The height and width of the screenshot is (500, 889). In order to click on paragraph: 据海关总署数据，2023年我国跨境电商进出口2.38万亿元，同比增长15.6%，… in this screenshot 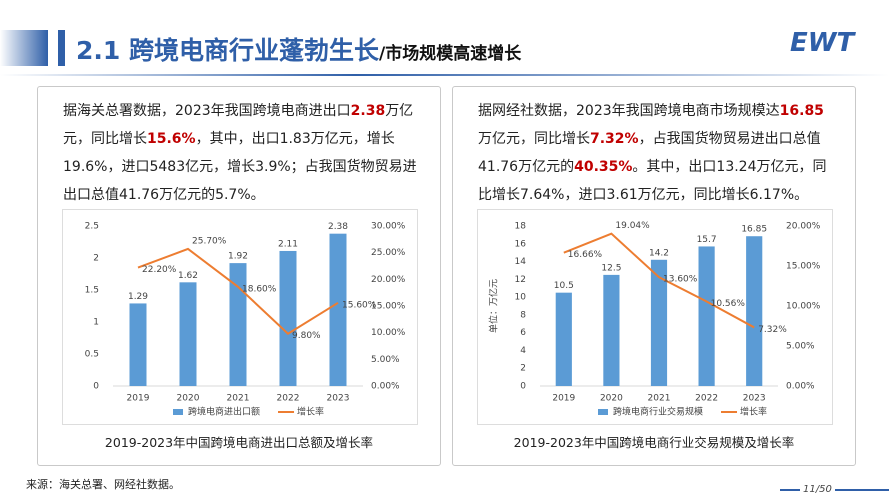, I will do `click(240, 153)`.